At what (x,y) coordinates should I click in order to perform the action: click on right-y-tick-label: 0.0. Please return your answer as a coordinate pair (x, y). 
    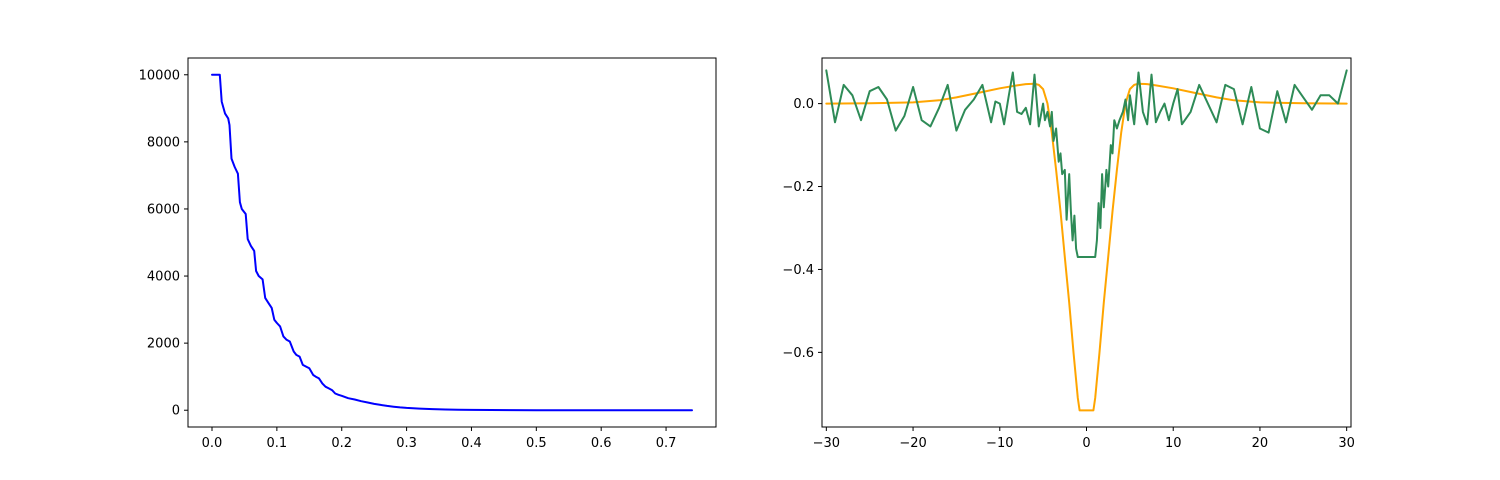
    Looking at the image, I should click on (803, 104).